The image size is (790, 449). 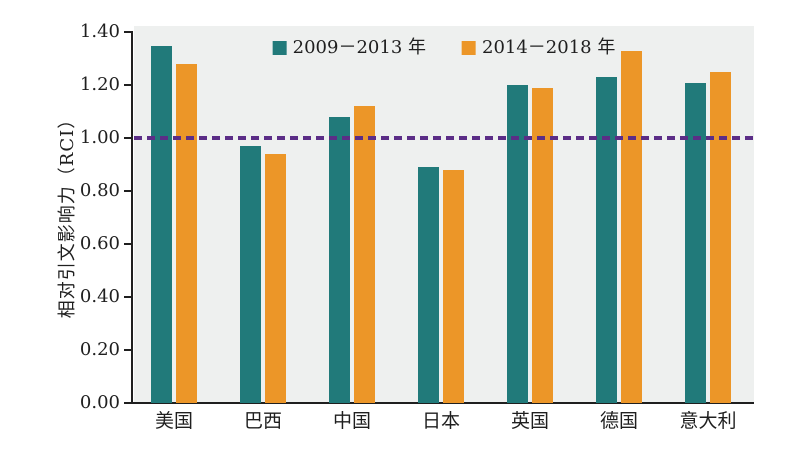 I want to click on x-axis-label: 意大利, so click(x=708, y=421).